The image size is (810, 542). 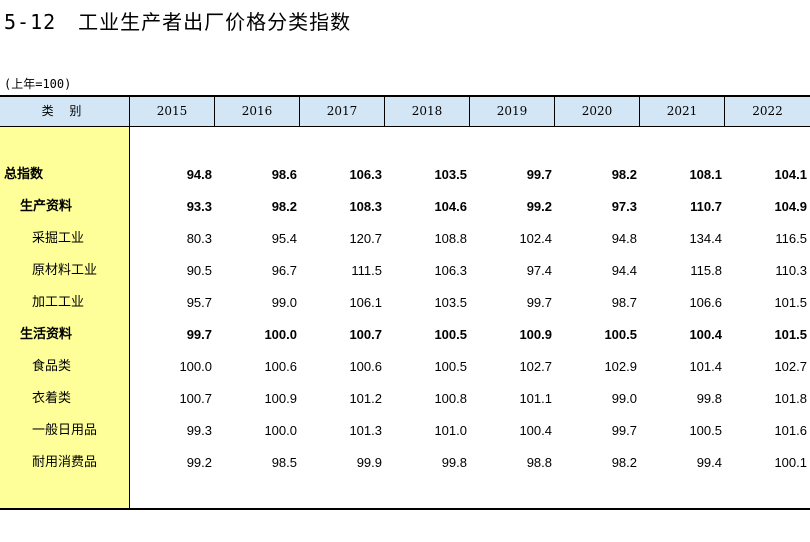 What do you see at coordinates (284, 302) in the screenshot?
I see `table-cell: 99.0` at bounding box center [284, 302].